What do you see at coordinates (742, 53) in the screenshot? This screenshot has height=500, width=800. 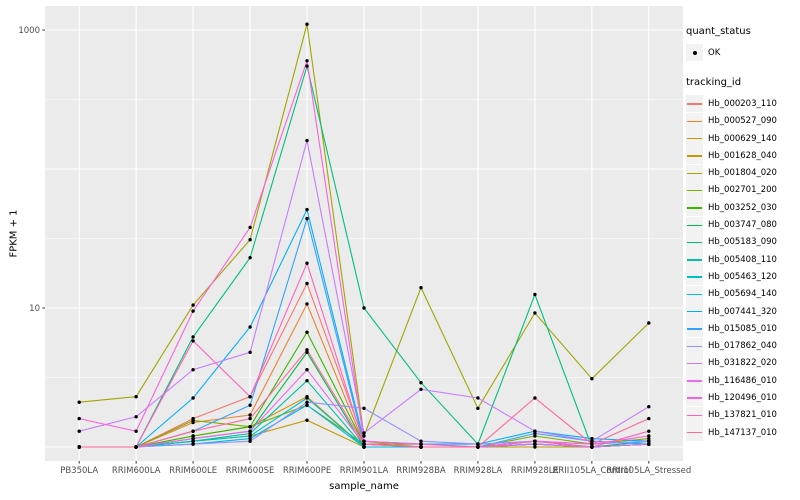 I see `legend-item-ok: OK` at bounding box center [742, 53].